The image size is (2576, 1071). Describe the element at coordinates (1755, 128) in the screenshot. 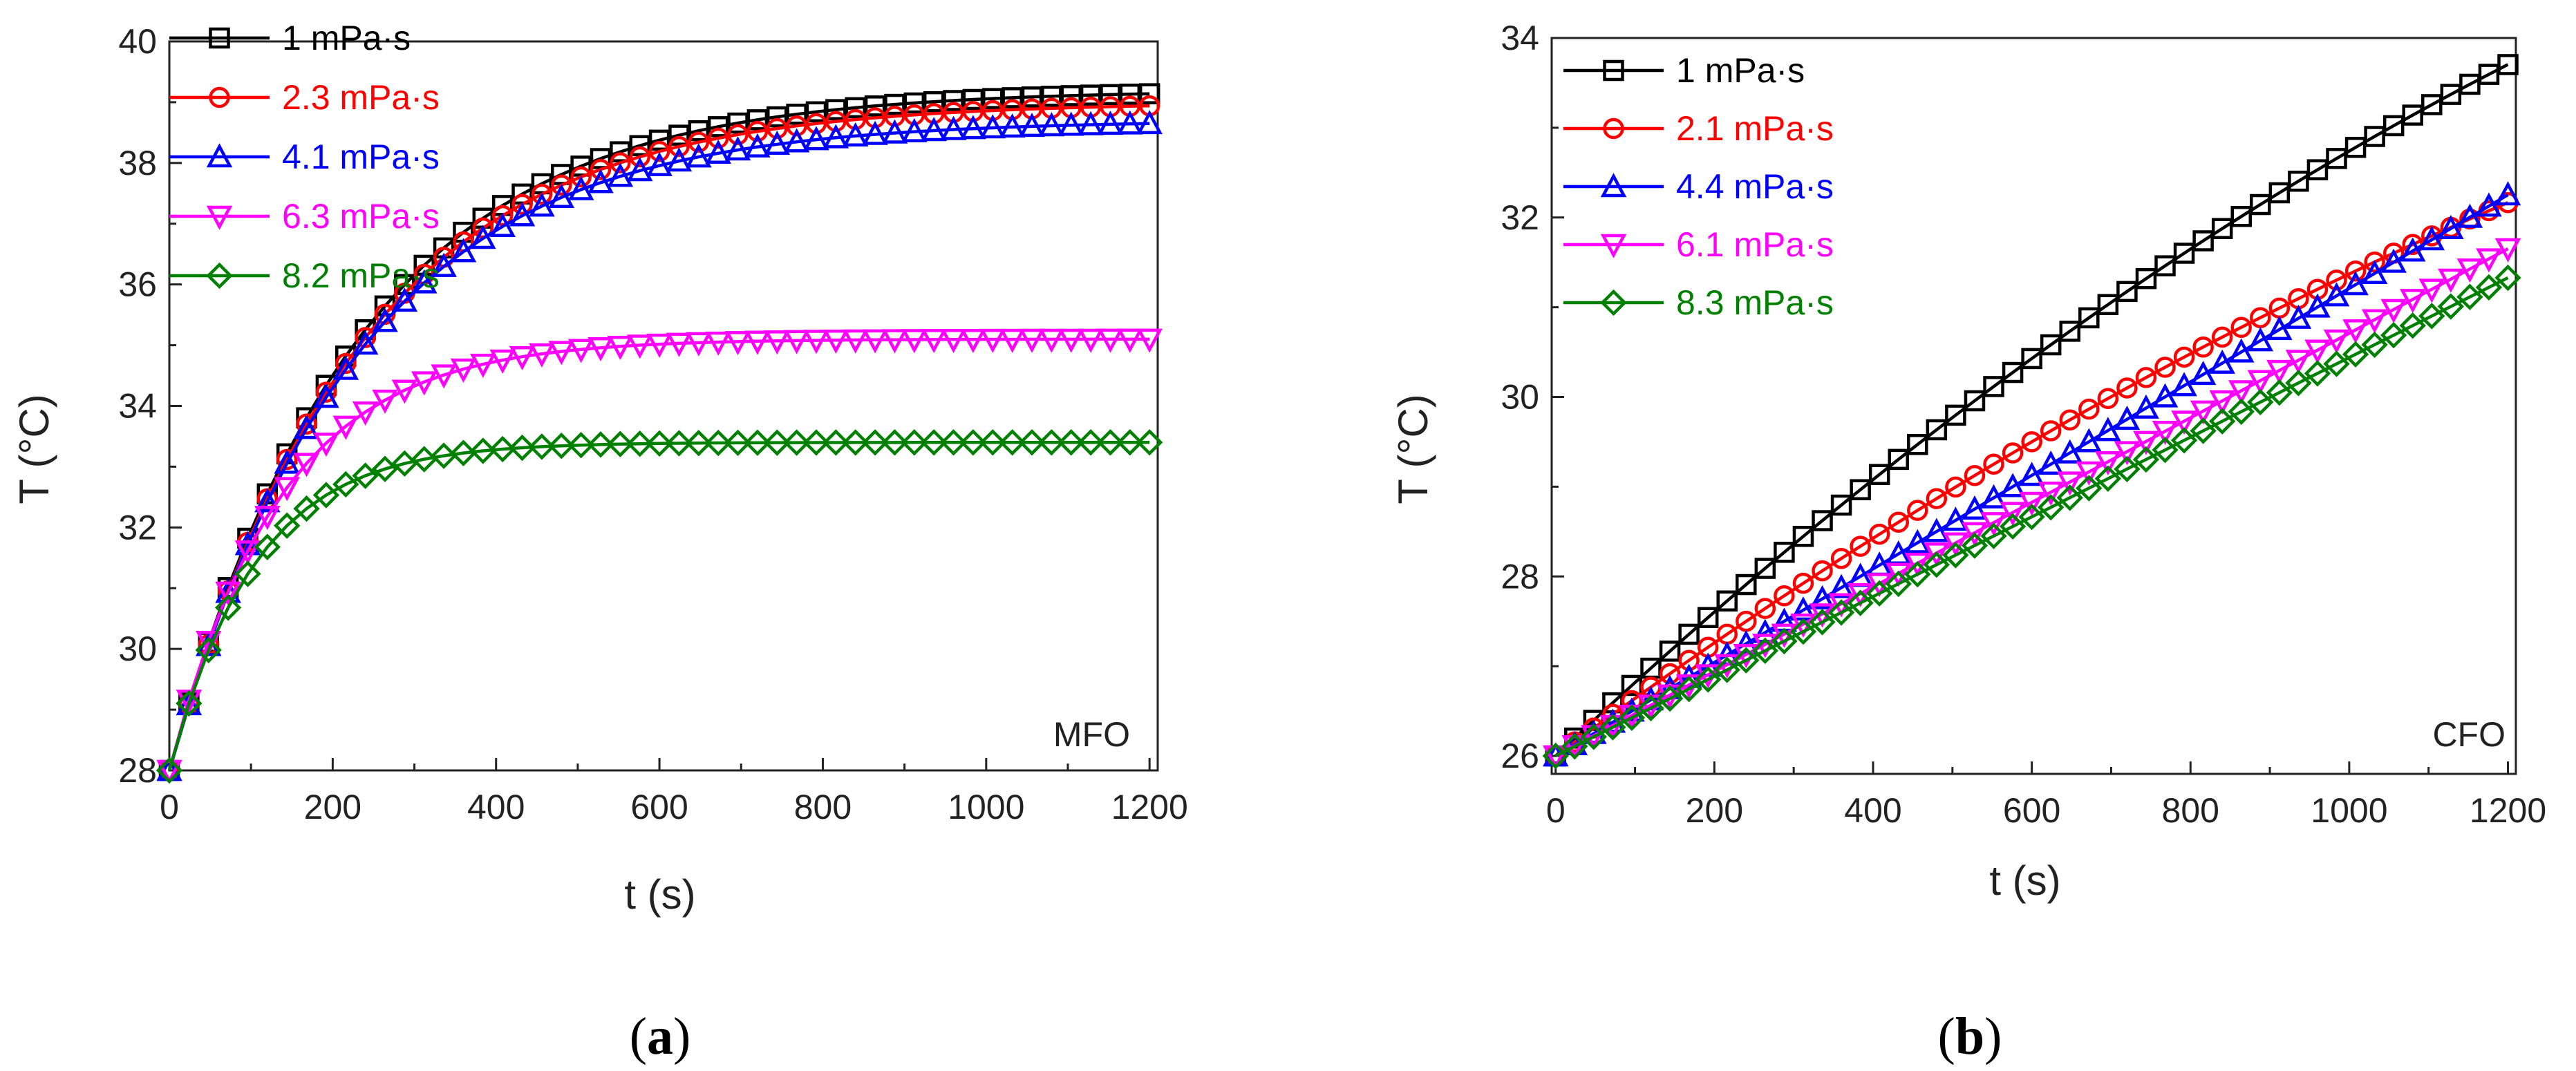

I see `legend-label: 2.1 mPa·s` at that location.